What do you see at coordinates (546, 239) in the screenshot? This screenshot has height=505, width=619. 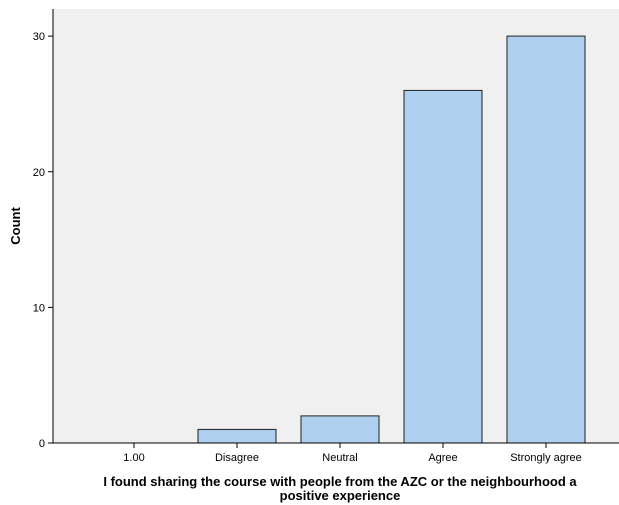 I see `bar-strongly-agree` at bounding box center [546, 239].